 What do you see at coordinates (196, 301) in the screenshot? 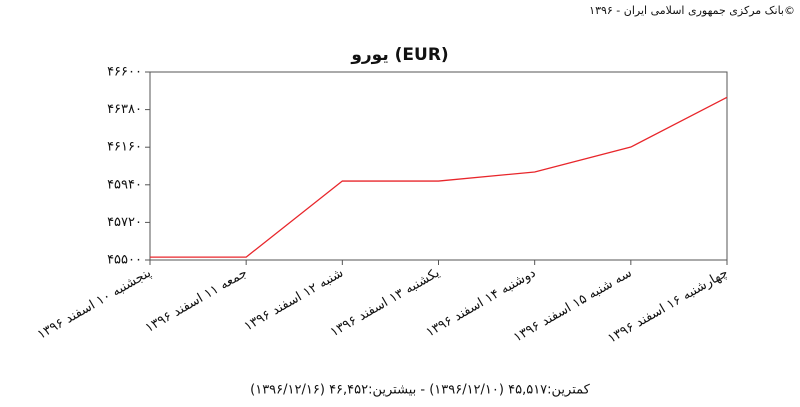
I see `x-tick-label: جمعه ۱۱ اسفند ۱۳۹۶` at bounding box center [196, 301].